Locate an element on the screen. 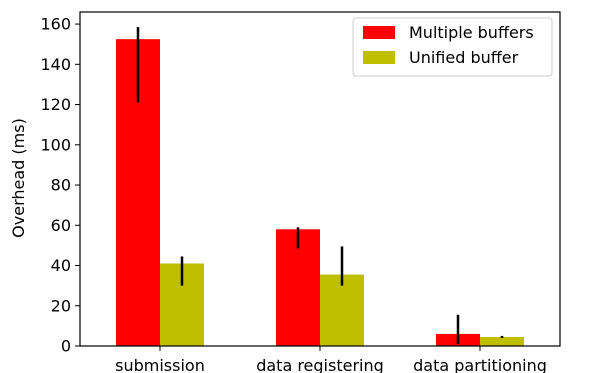  legend-label: Unified buffer is located at coordinates (464, 57).